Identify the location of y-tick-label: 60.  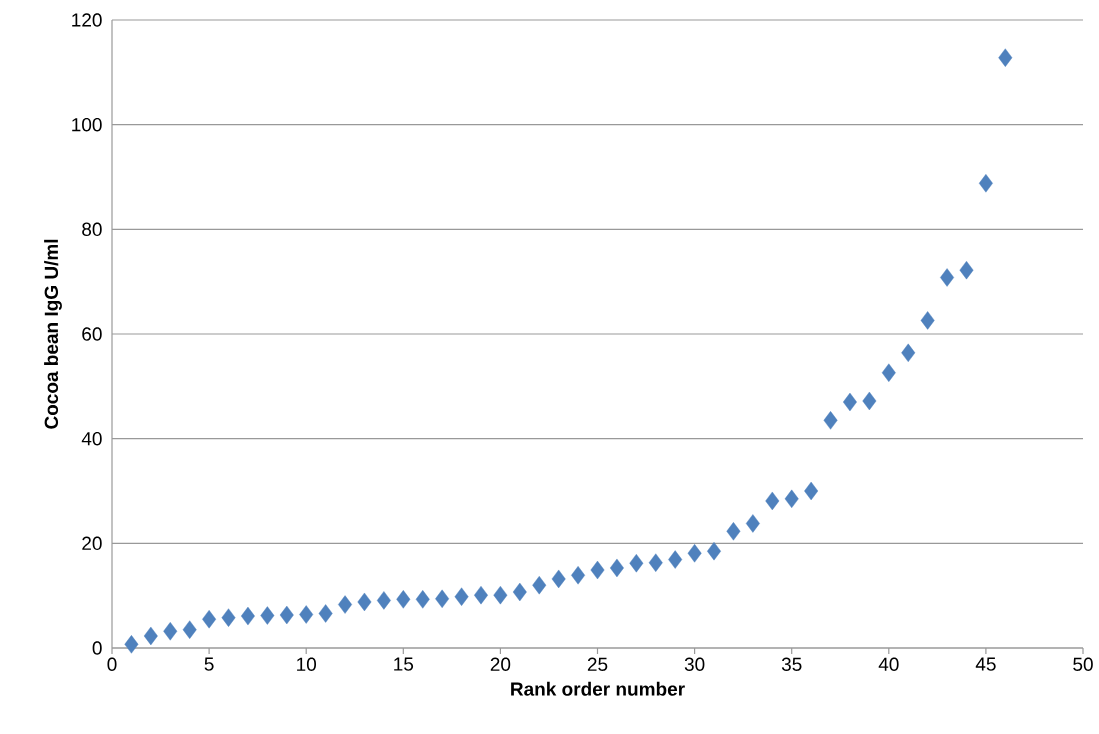
(92, 334).